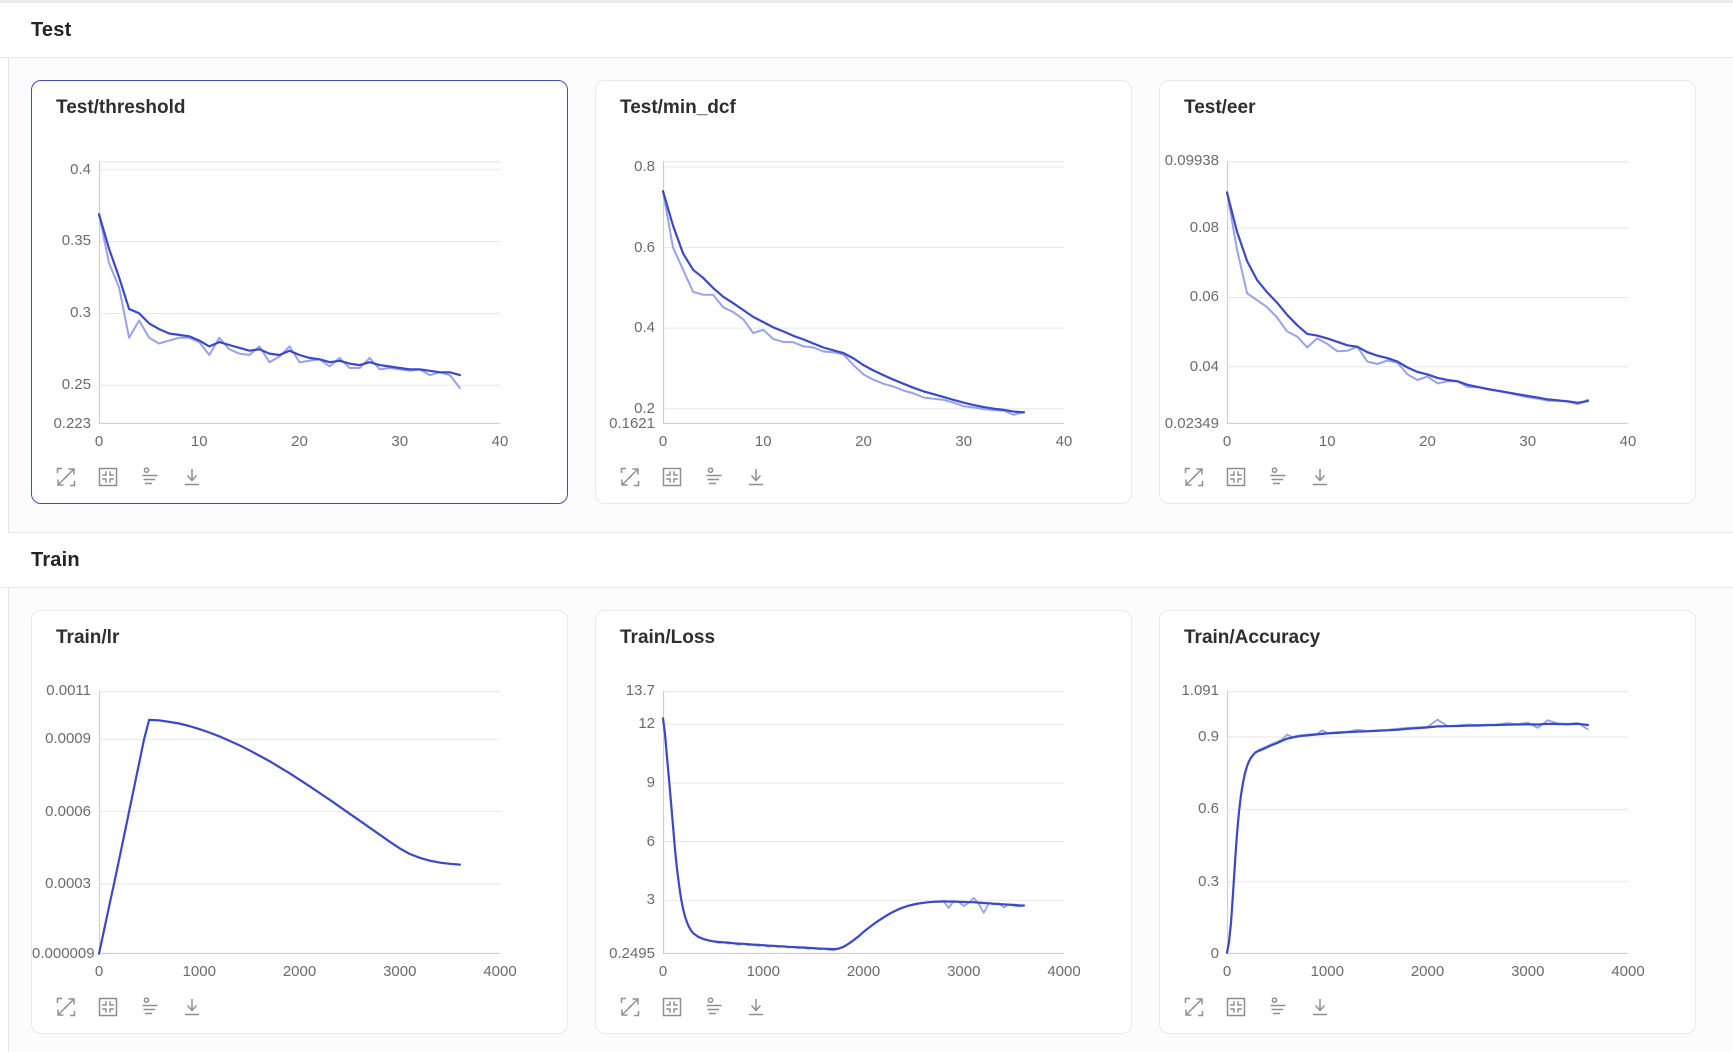 Image resolution: width=1733 pixels, height=1052 pixels. I want to click on y-tick-label: 0.04, so click(1204, 366).